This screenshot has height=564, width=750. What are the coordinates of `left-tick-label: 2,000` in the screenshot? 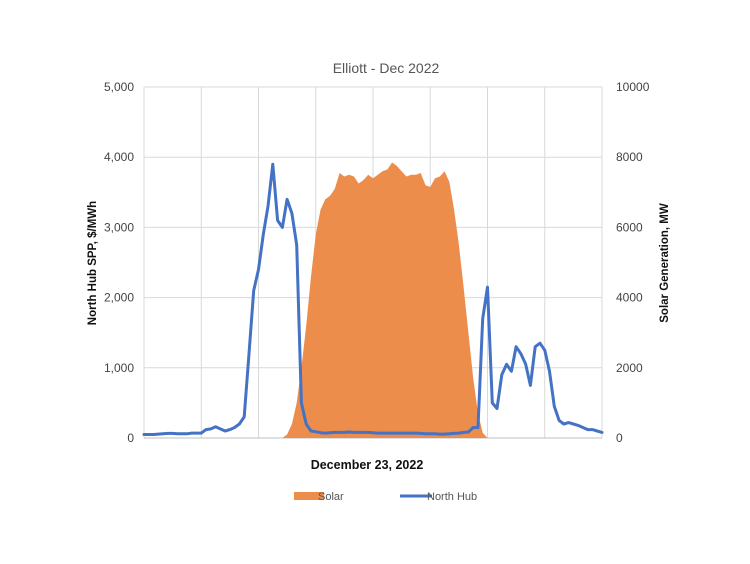 It's located at (119, 298).